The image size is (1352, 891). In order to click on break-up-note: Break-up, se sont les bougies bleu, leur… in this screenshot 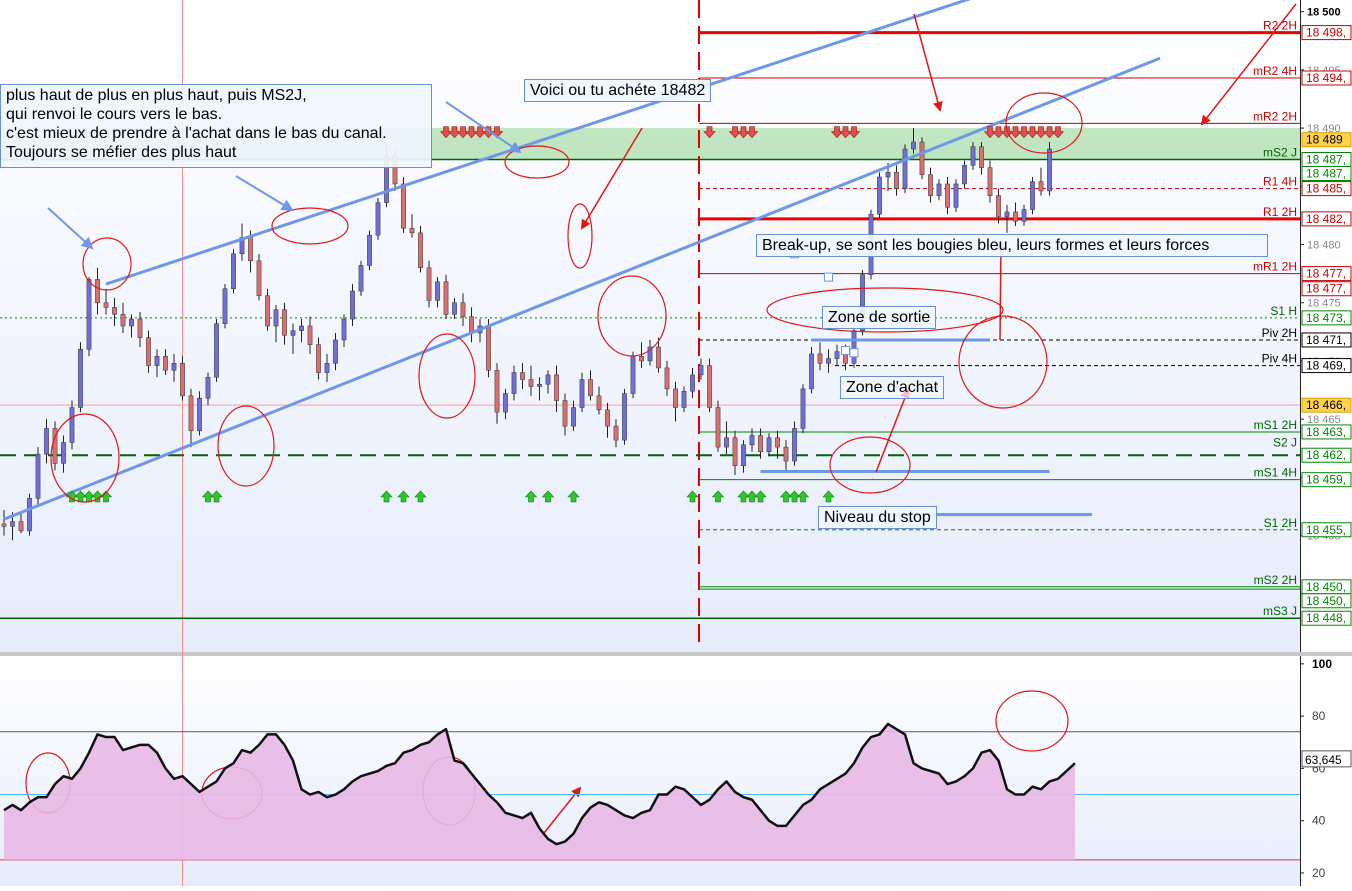, I will do `click(1012, 245)`.